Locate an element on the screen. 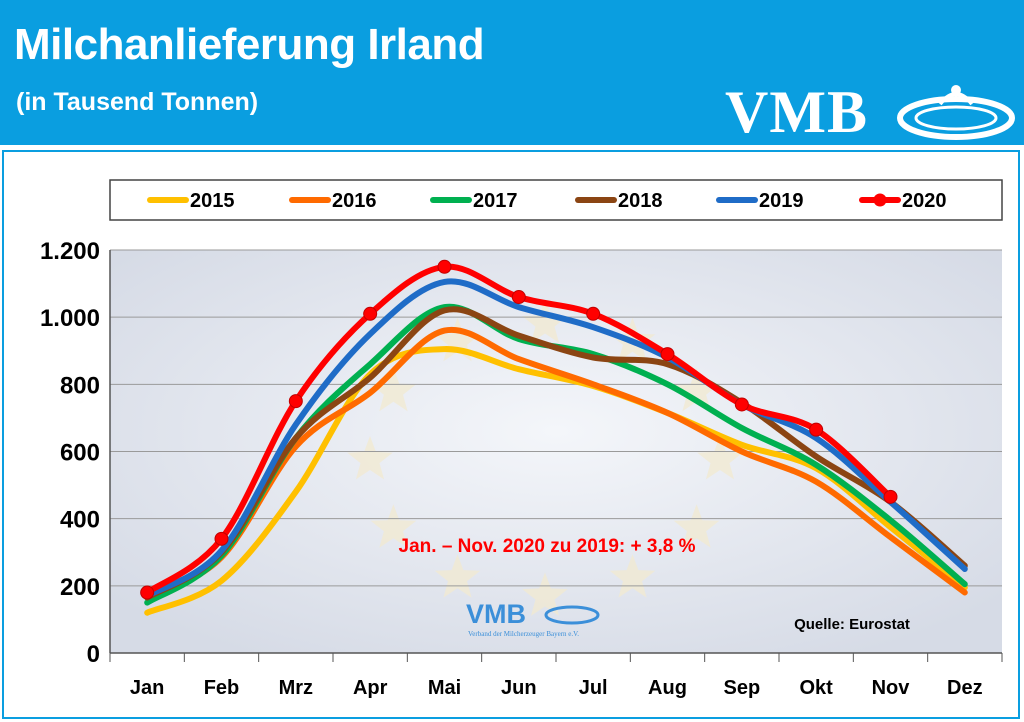 The image size is (1024, 722). x-tick-label: Apr is located at coordinates (370, 688).